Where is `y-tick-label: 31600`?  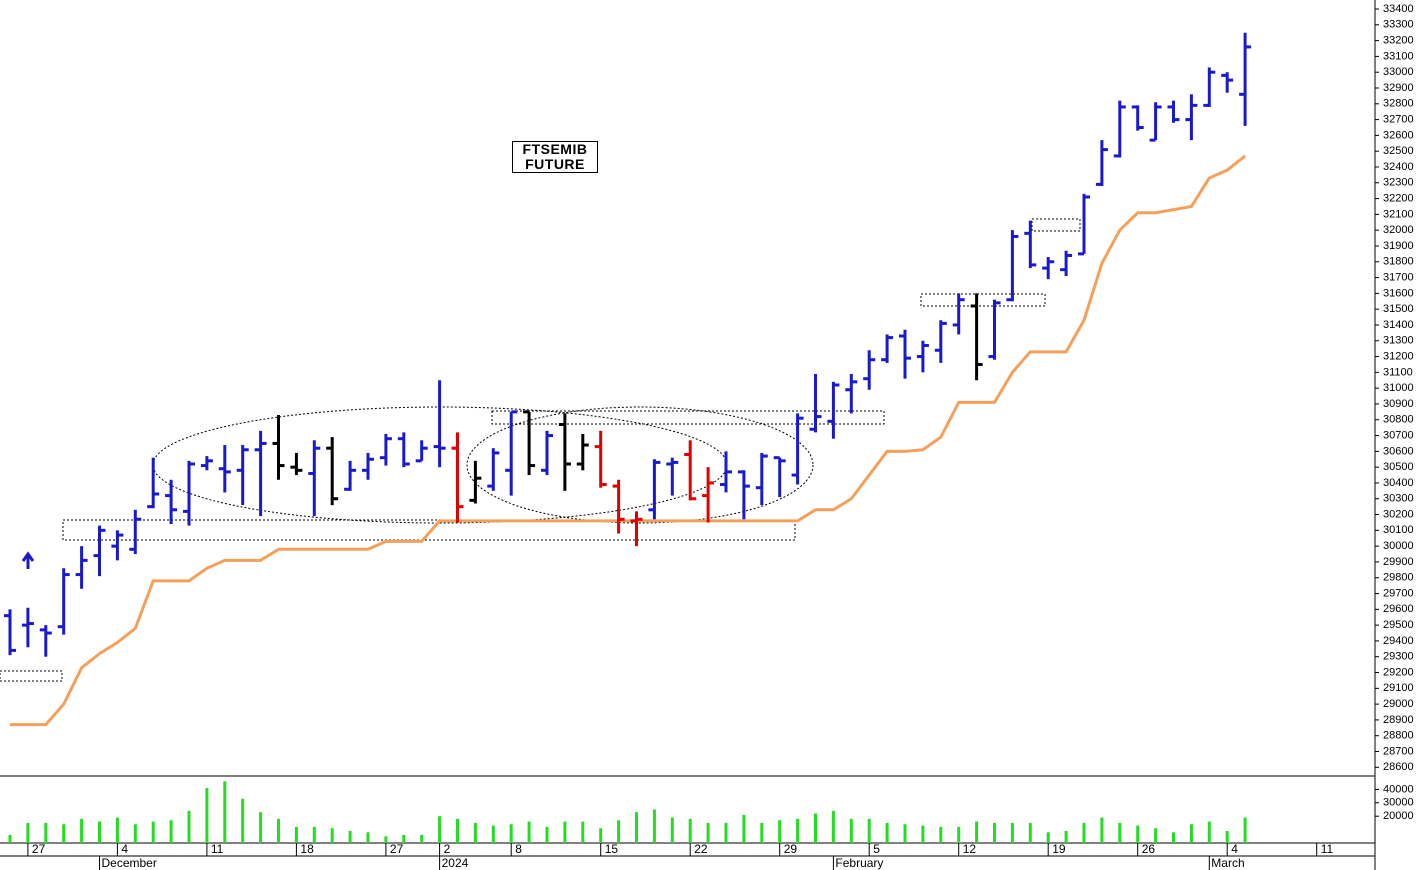
y-tick-label: 31600 is located at coordinates (1398, 293).